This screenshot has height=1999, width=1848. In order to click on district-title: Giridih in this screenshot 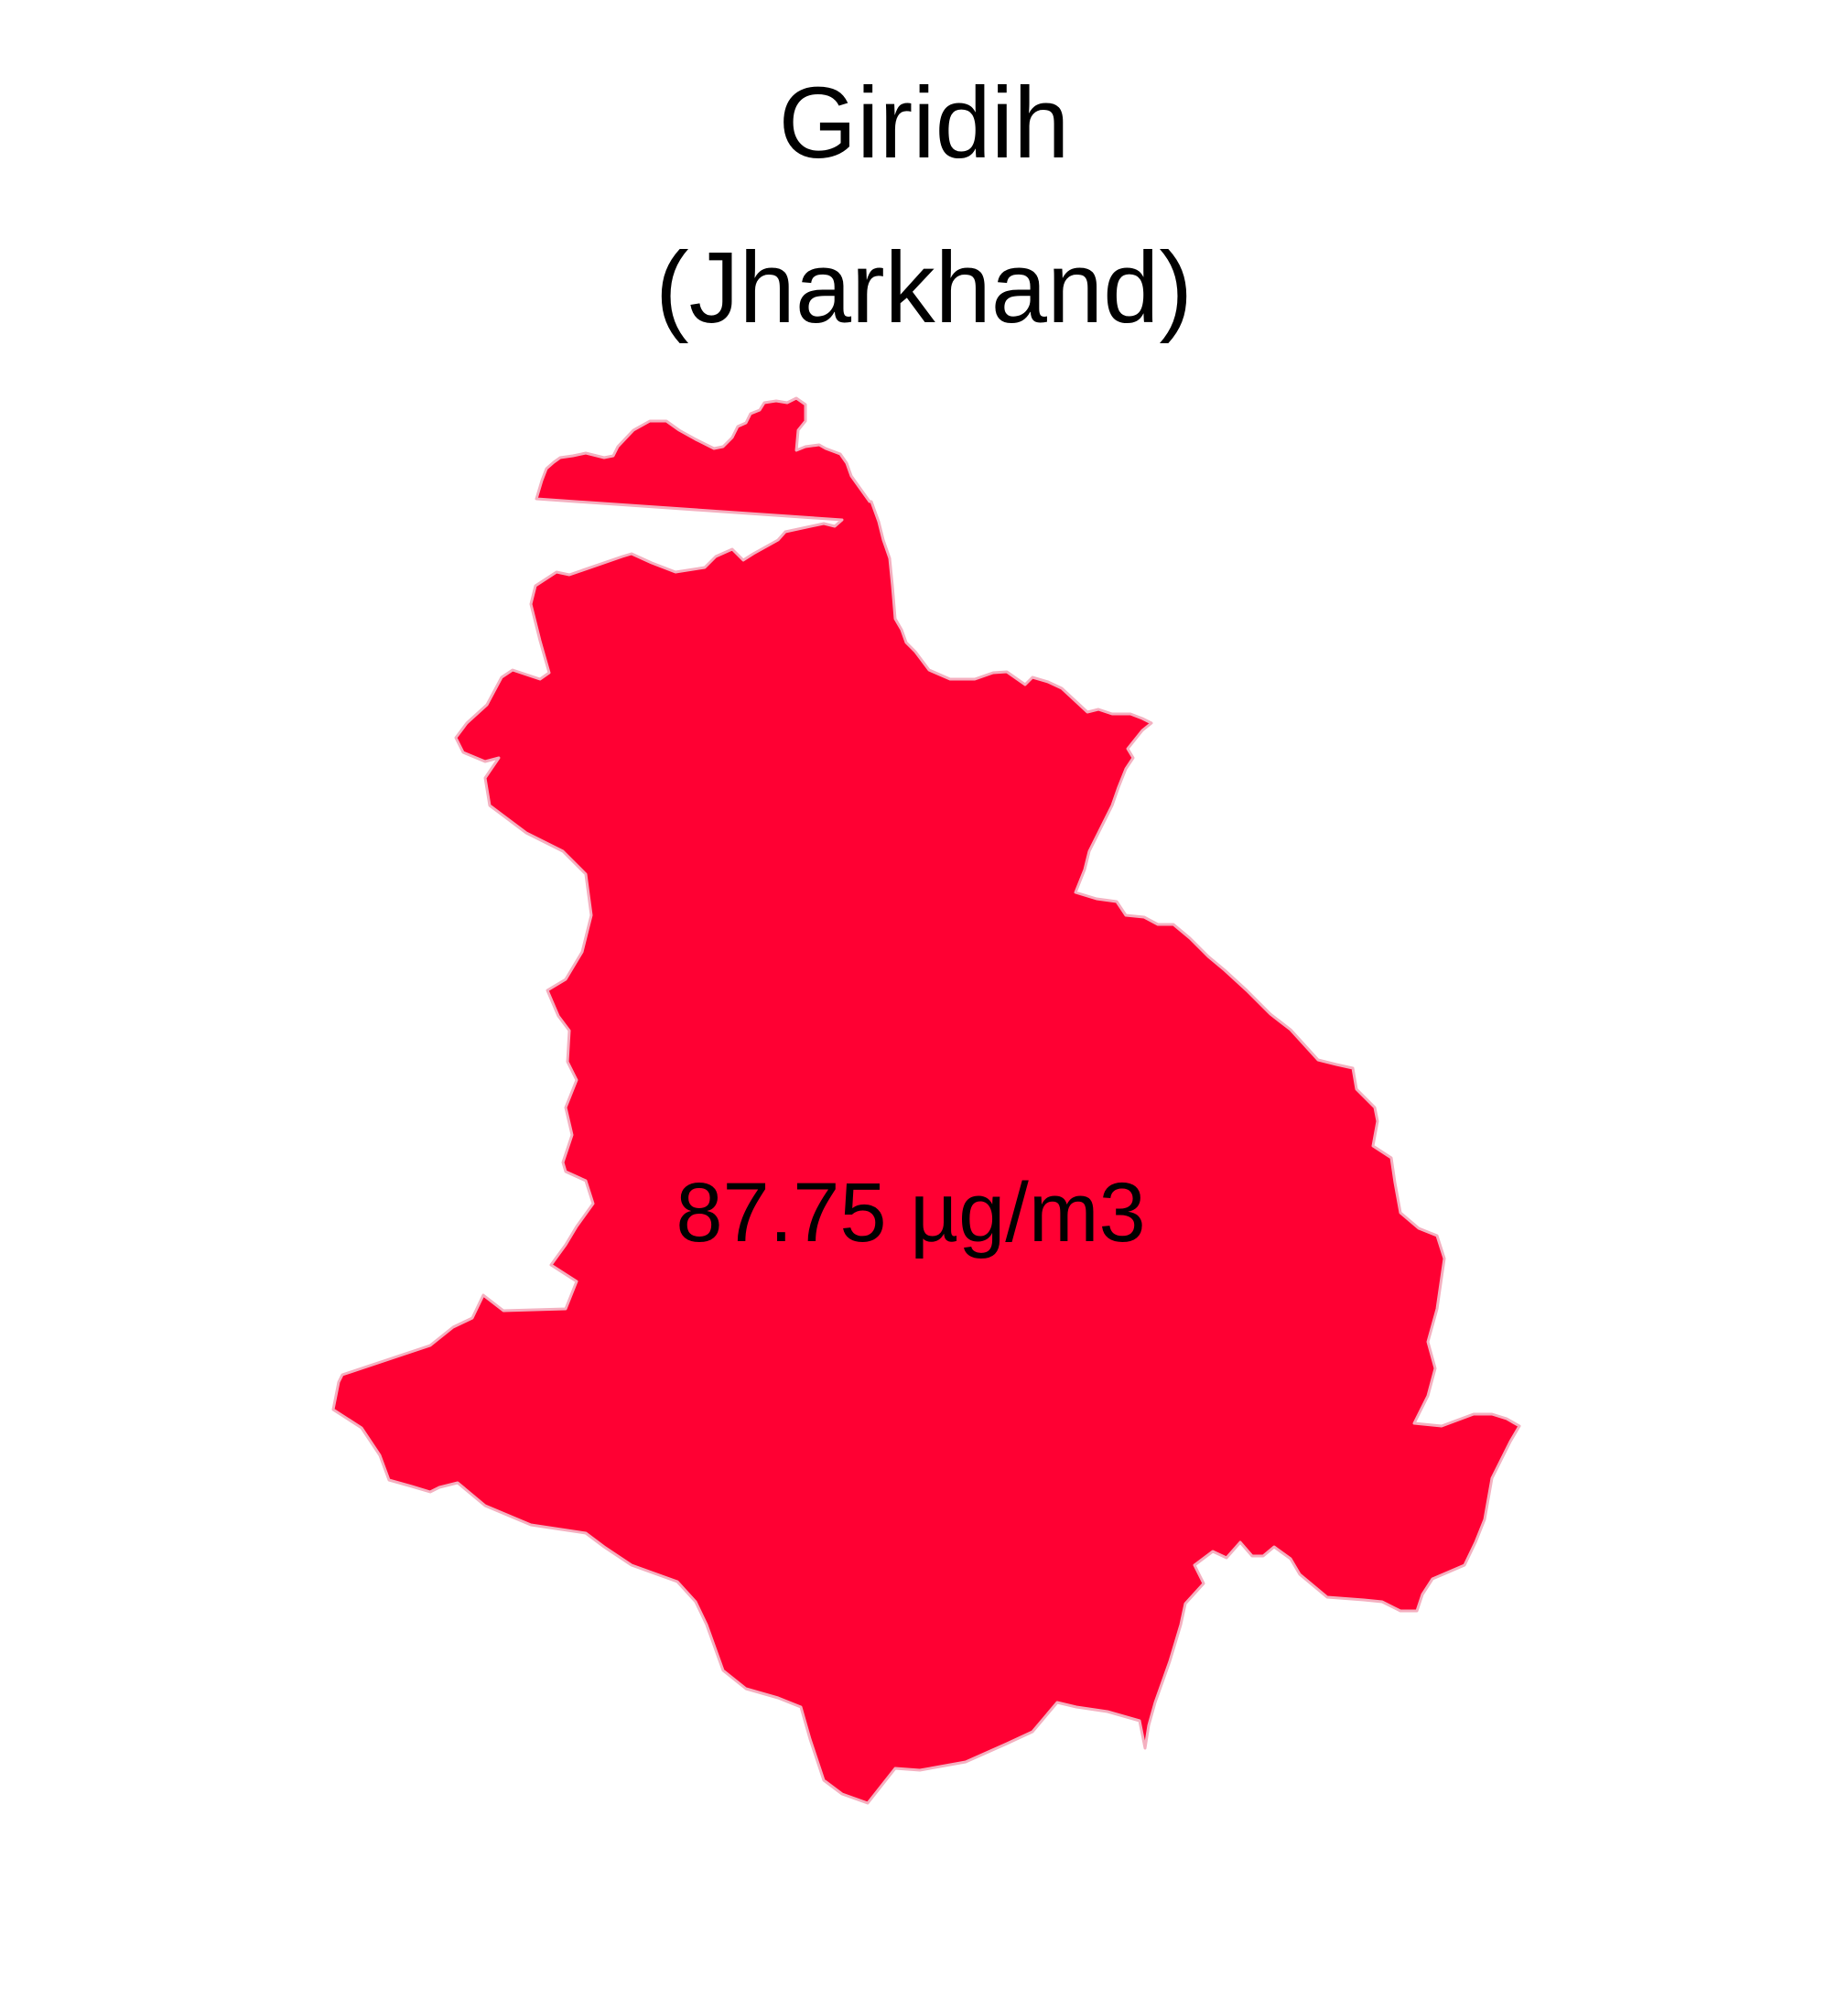, I will do `click(924, 123)`.